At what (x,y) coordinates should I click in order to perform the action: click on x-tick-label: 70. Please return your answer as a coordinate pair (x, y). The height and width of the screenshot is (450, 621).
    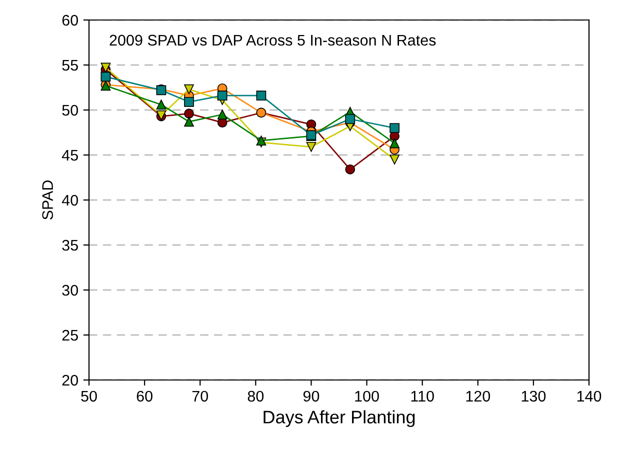
    Looking at the image, I should click on (200, 396).